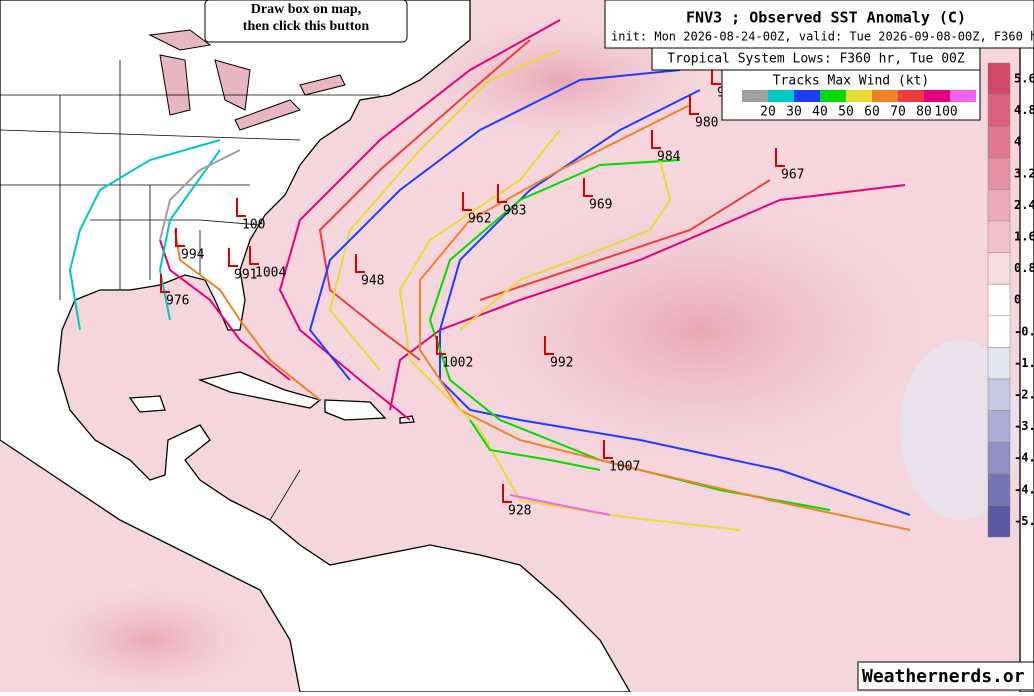 The height and width of the screenshot is (696, 1034). What do you see at coordinates (514, 211) in the screenshot?
I see `low-pressure: 983` at bounding box center [514, 211].